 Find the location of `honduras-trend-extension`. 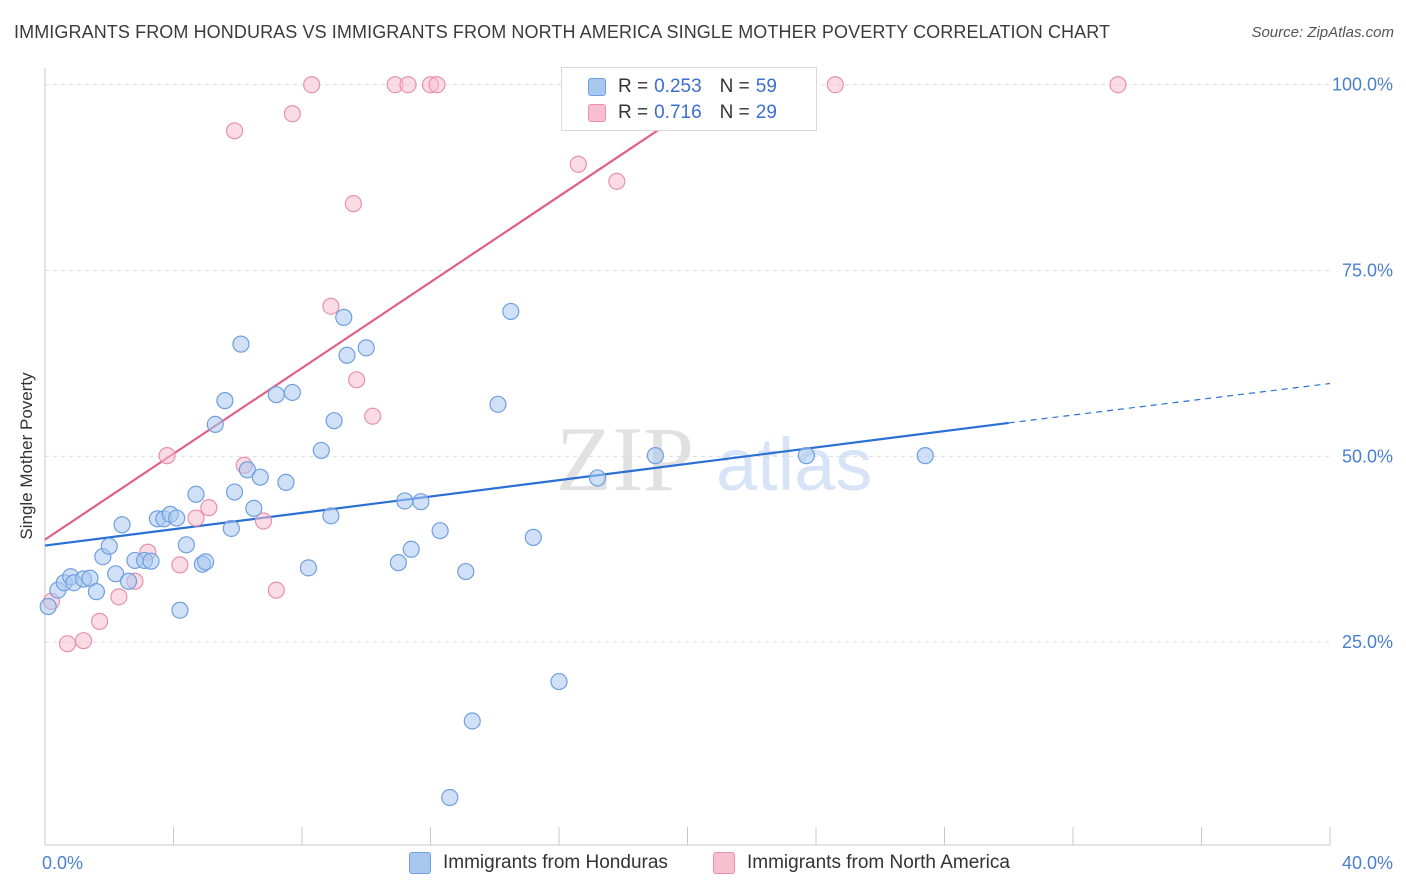

honduras-trend-extension is located at coordinates (1169, 403).